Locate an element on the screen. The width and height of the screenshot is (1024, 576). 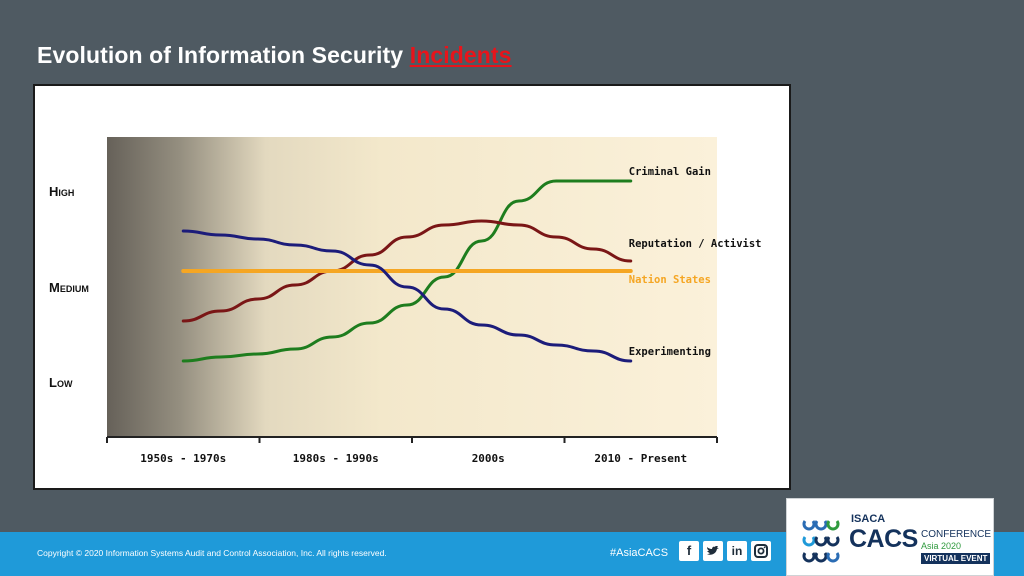
linkedin-icon: in is located at coordinates (737, 551).